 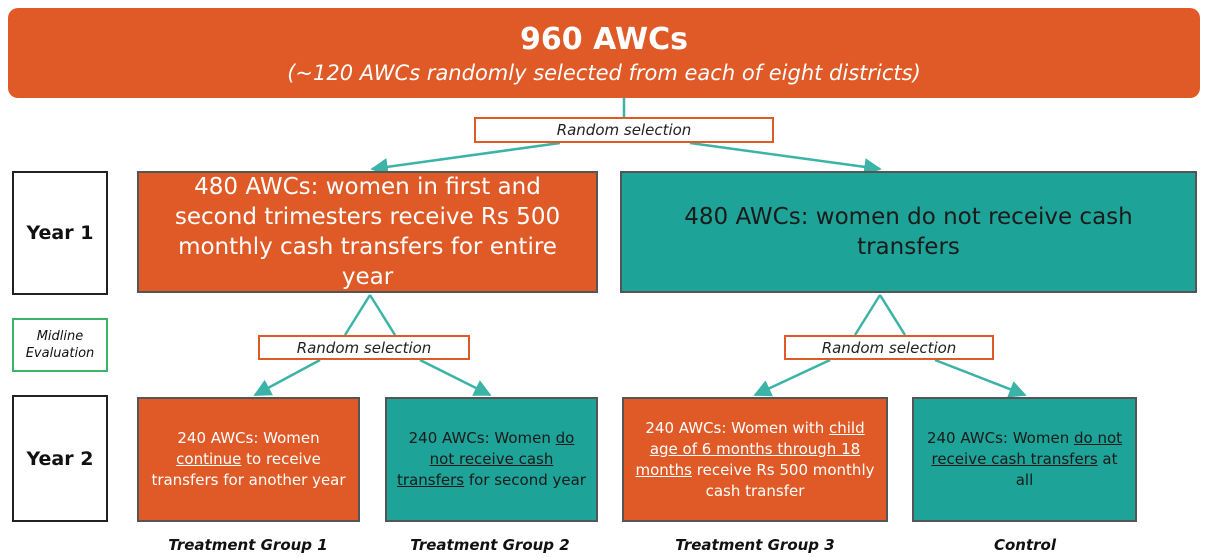 I want to click on group-label: Treatment Group 3, so click(x=755, y=545).